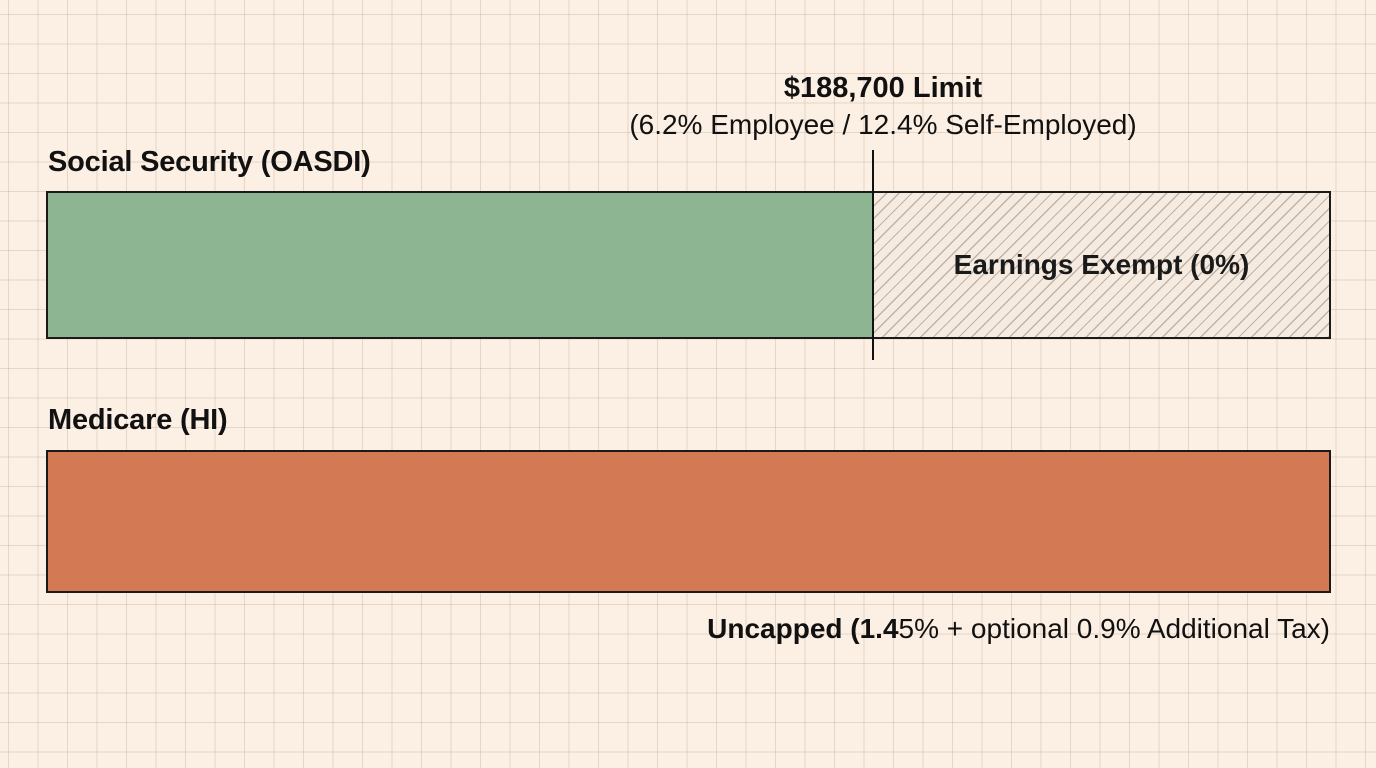  What do you see at coordinates (883, 88) in the screenshot?
I see `limit-title: $188,700 Limit` at bounding box center [883, 88].